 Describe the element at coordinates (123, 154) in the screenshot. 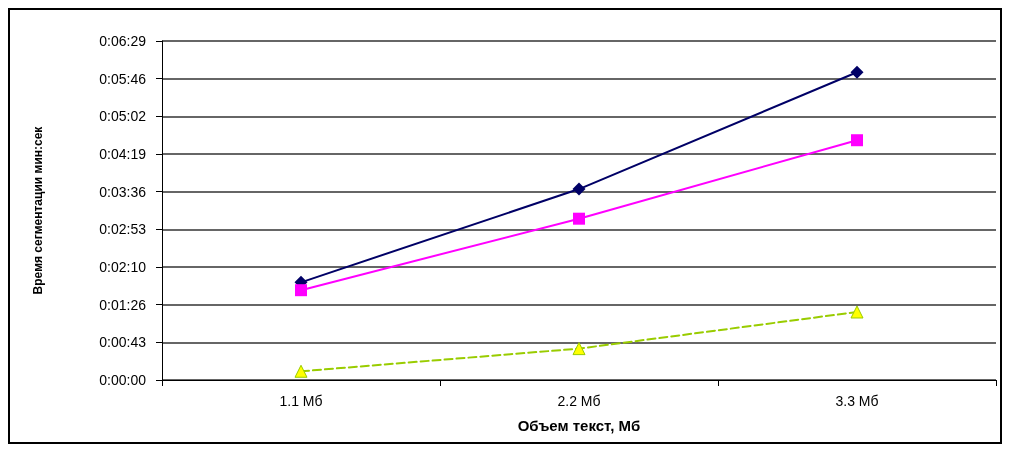

I see `y-tick-label: 0:04:19` at that location.